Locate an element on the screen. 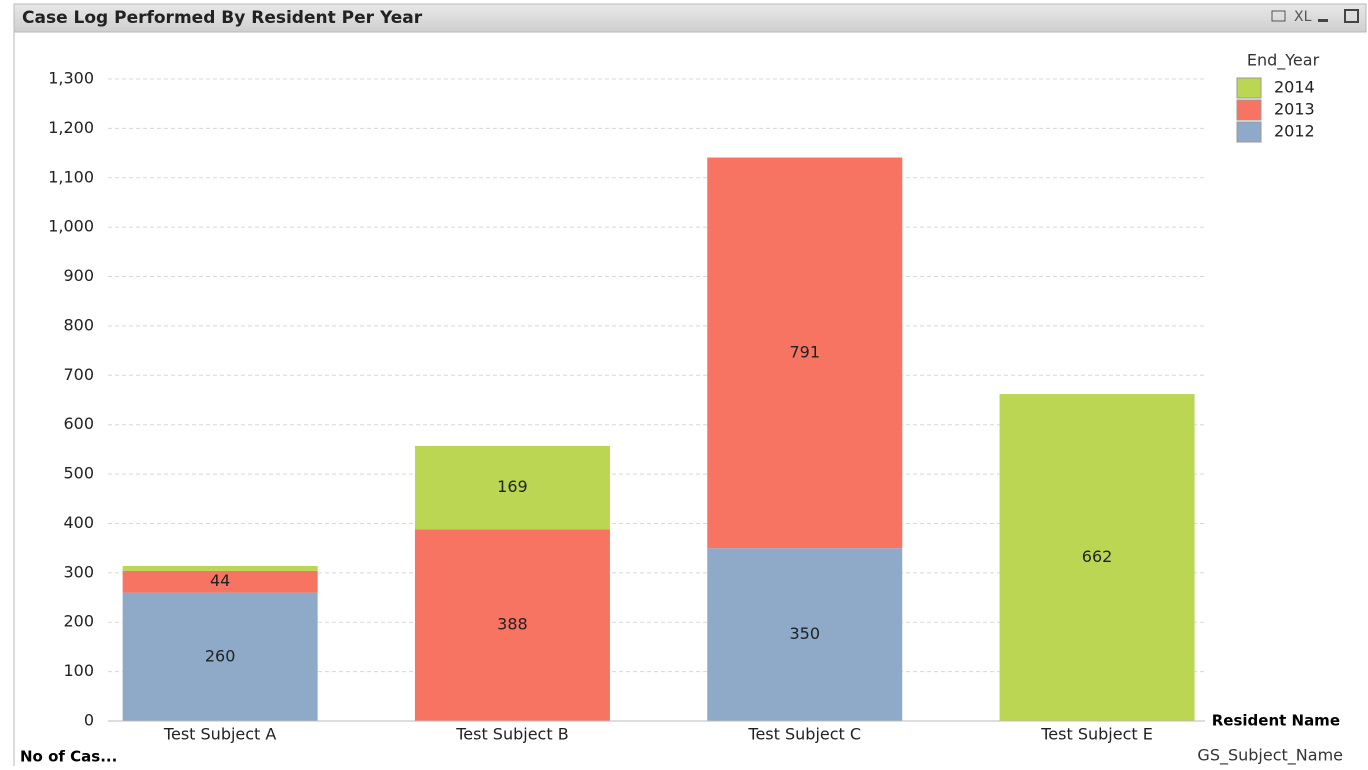  legend-title: End_Year is located at coordinates (1283, 61).